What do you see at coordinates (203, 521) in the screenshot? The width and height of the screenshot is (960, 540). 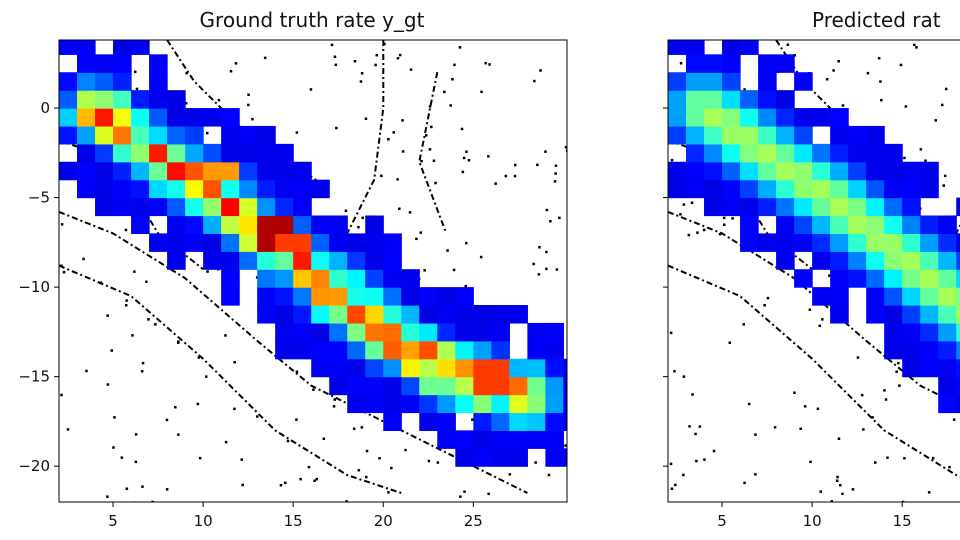 I see `x-tick-label: 10` at bounding box center [203, 521].